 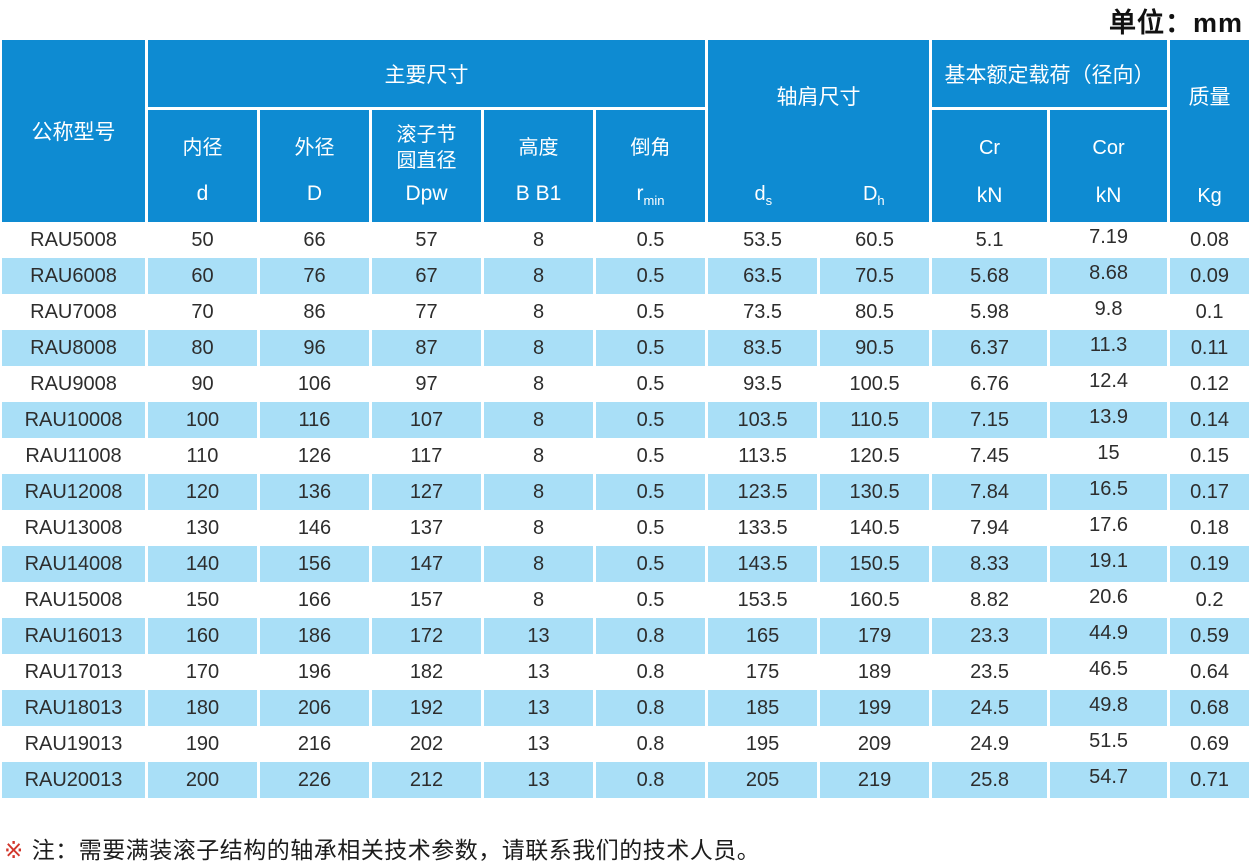 What do you see at coordinates (876, 456) in the screenshot?
I see `cell-dh: 120.5` at bounding box center [876, 456].